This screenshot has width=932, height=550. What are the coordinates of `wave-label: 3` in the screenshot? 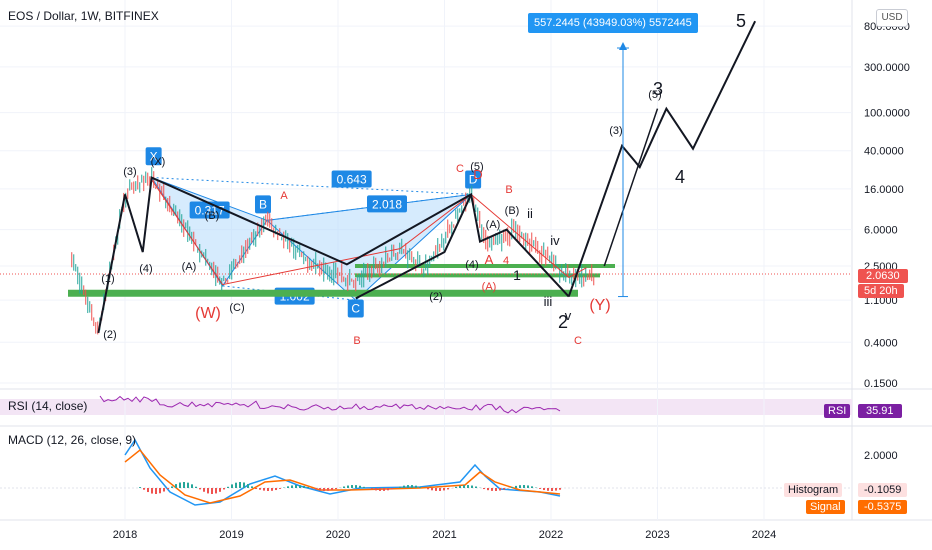 It's located at (658, 89).